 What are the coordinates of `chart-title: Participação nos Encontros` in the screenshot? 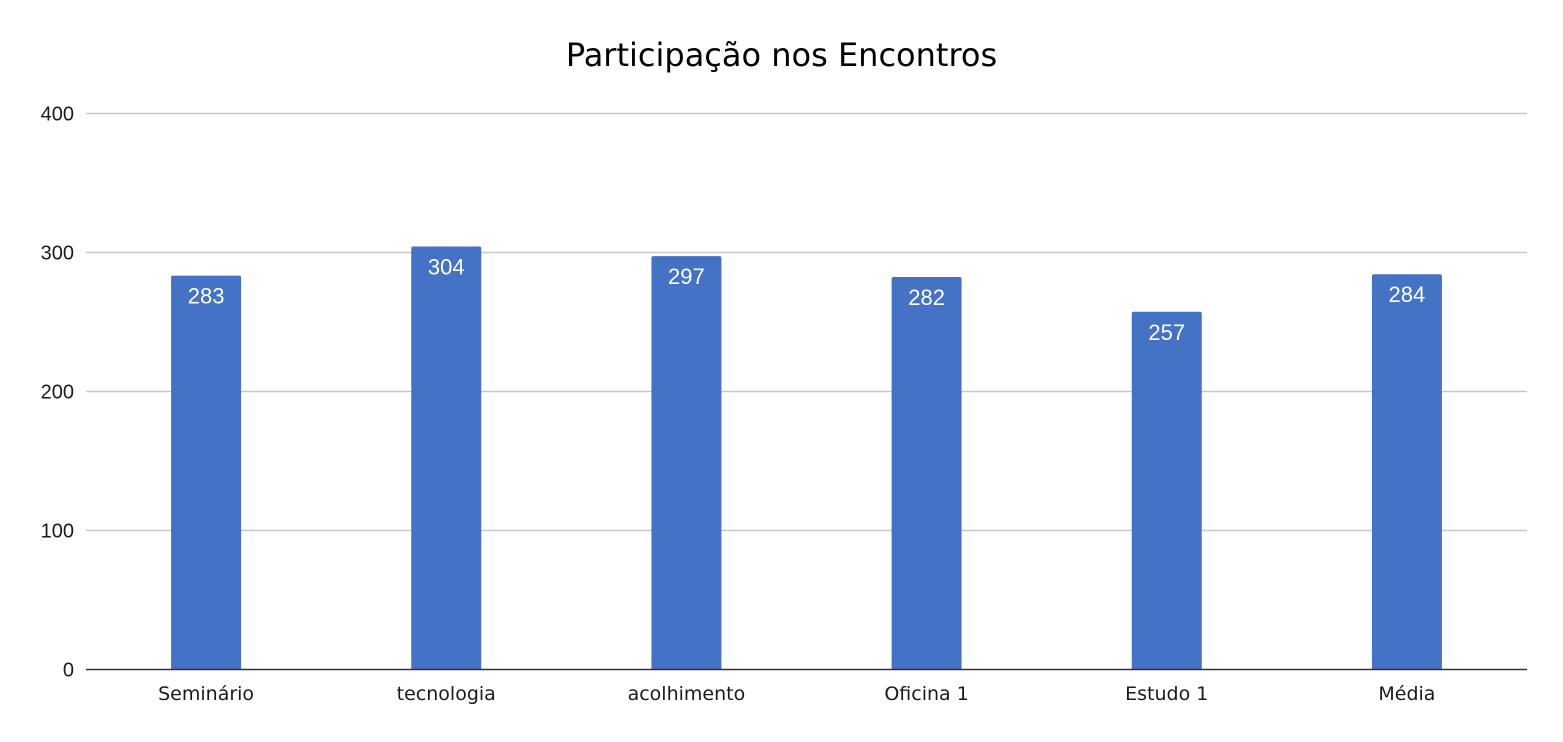 It's located at (781, 55).